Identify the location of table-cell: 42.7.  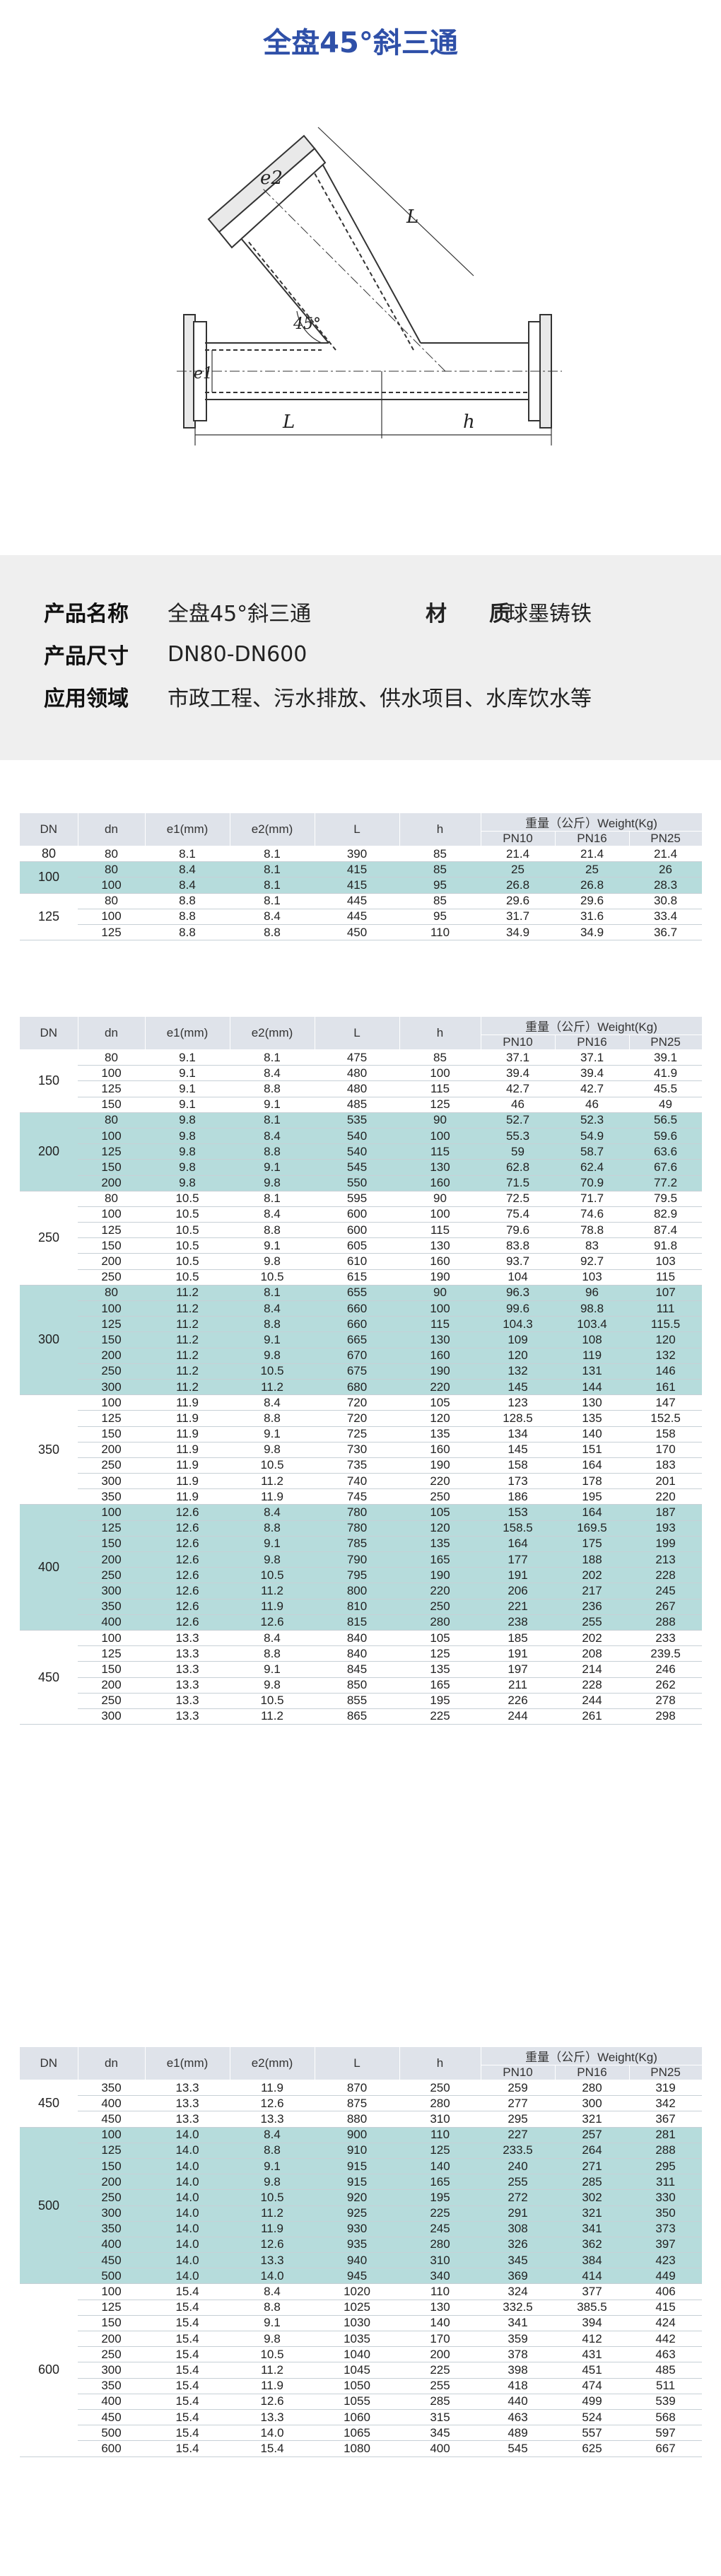
(518, 1088).